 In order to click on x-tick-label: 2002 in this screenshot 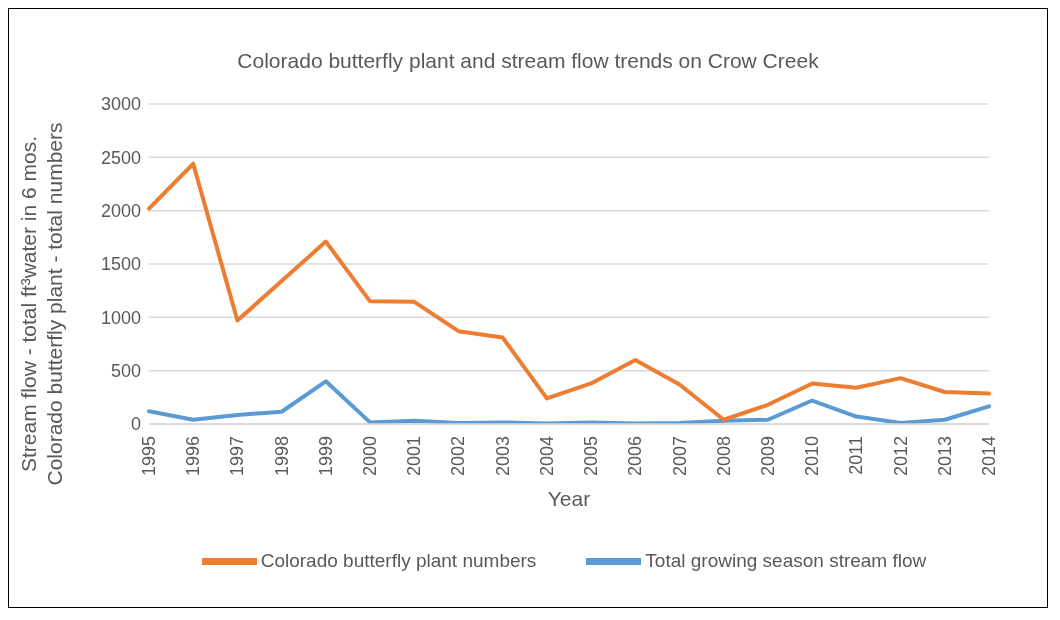, I will do `click(458, 456)`.